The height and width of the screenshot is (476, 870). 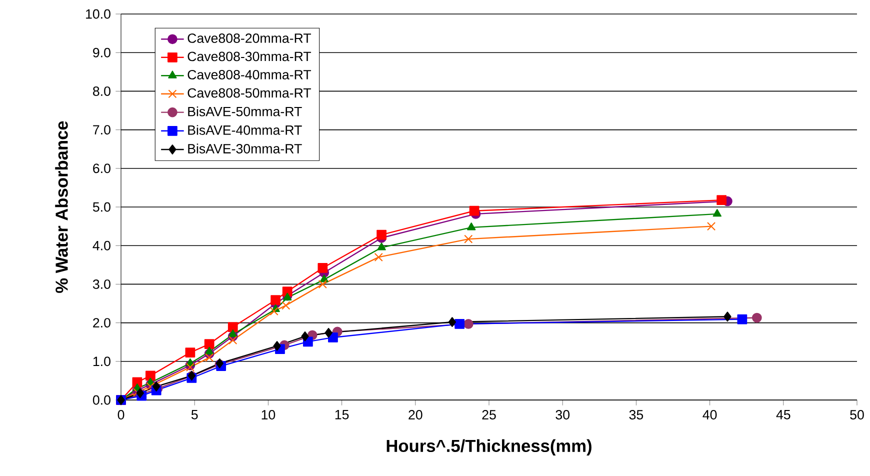 I want to click on x-axis-title: Hours^.5/Thickness(mm), so click(x=489, y=447).